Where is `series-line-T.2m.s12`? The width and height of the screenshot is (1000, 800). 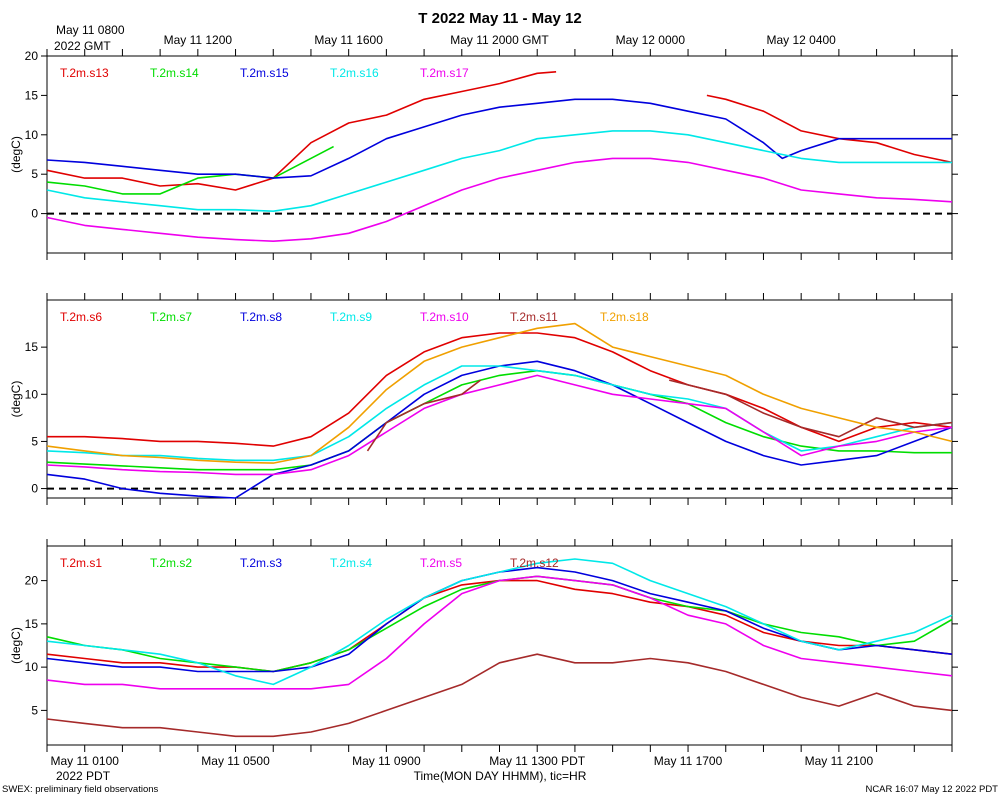
series-line-T.2m.s12 is located at coordinates (499, 695).